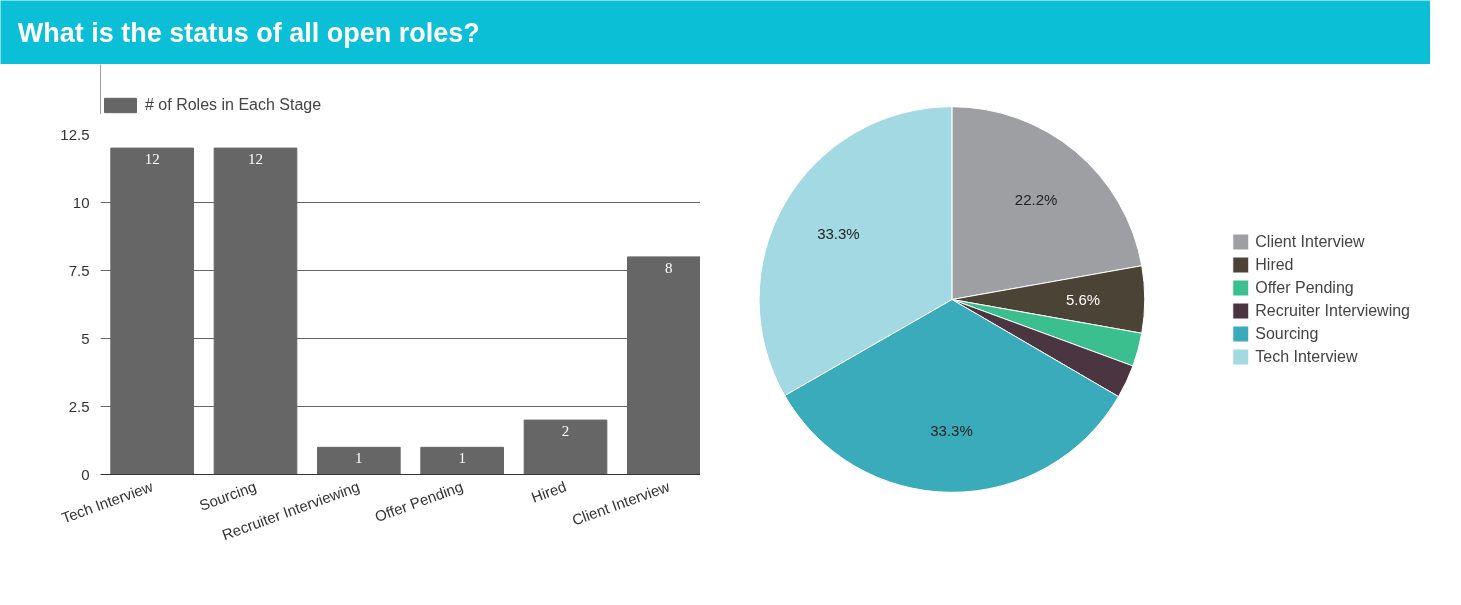 The image size is (1461, 605). Describe the element at coordinates (1287, 333) in the screenshot. I see `legend-label: Sourcing` at that location.